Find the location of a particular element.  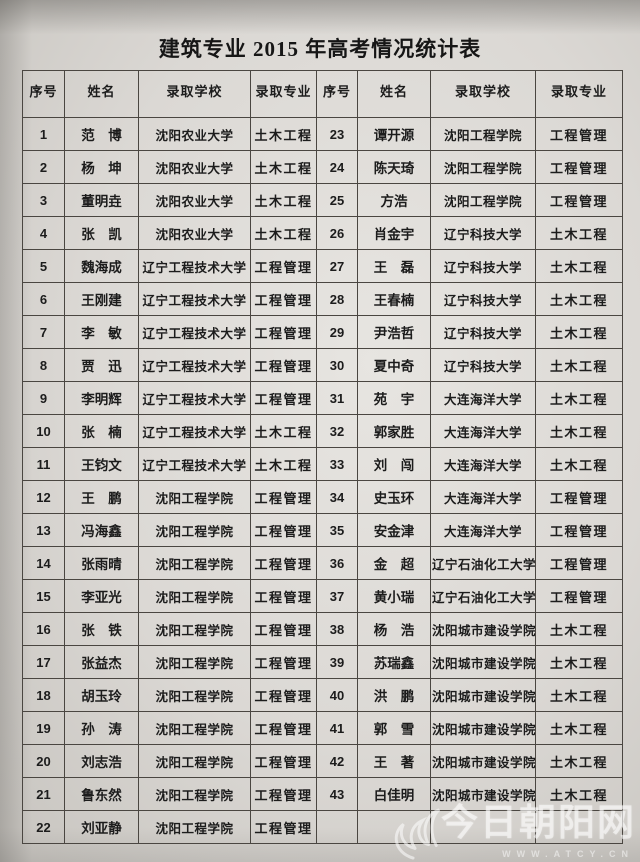

cell-name: 孙 涛 is located at coordinates (101, 728).